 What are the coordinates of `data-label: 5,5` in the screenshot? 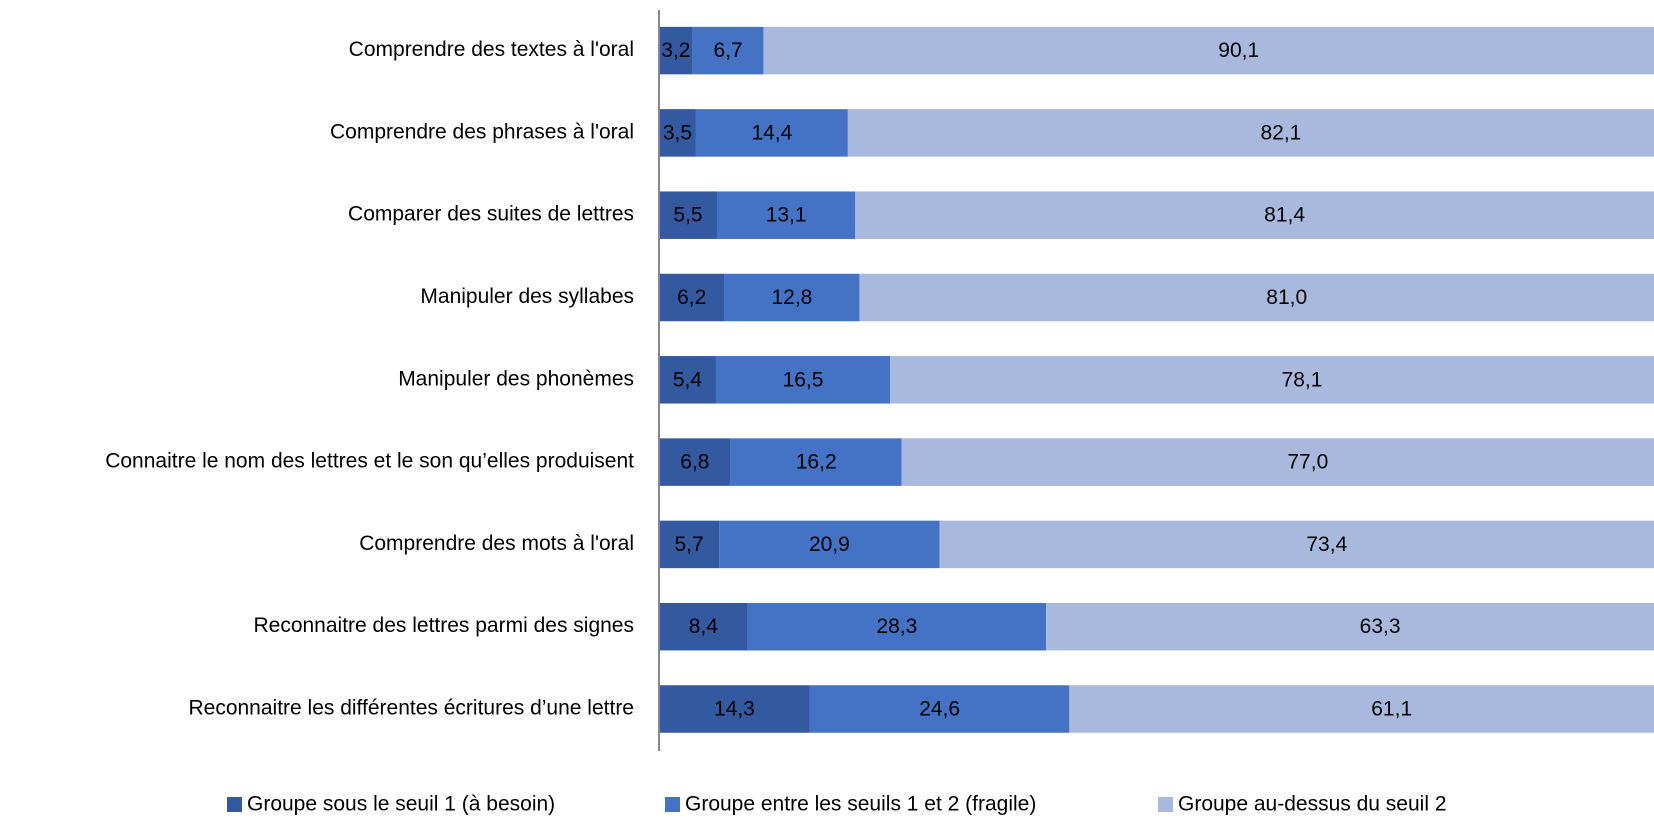 It's located at (687, 215).